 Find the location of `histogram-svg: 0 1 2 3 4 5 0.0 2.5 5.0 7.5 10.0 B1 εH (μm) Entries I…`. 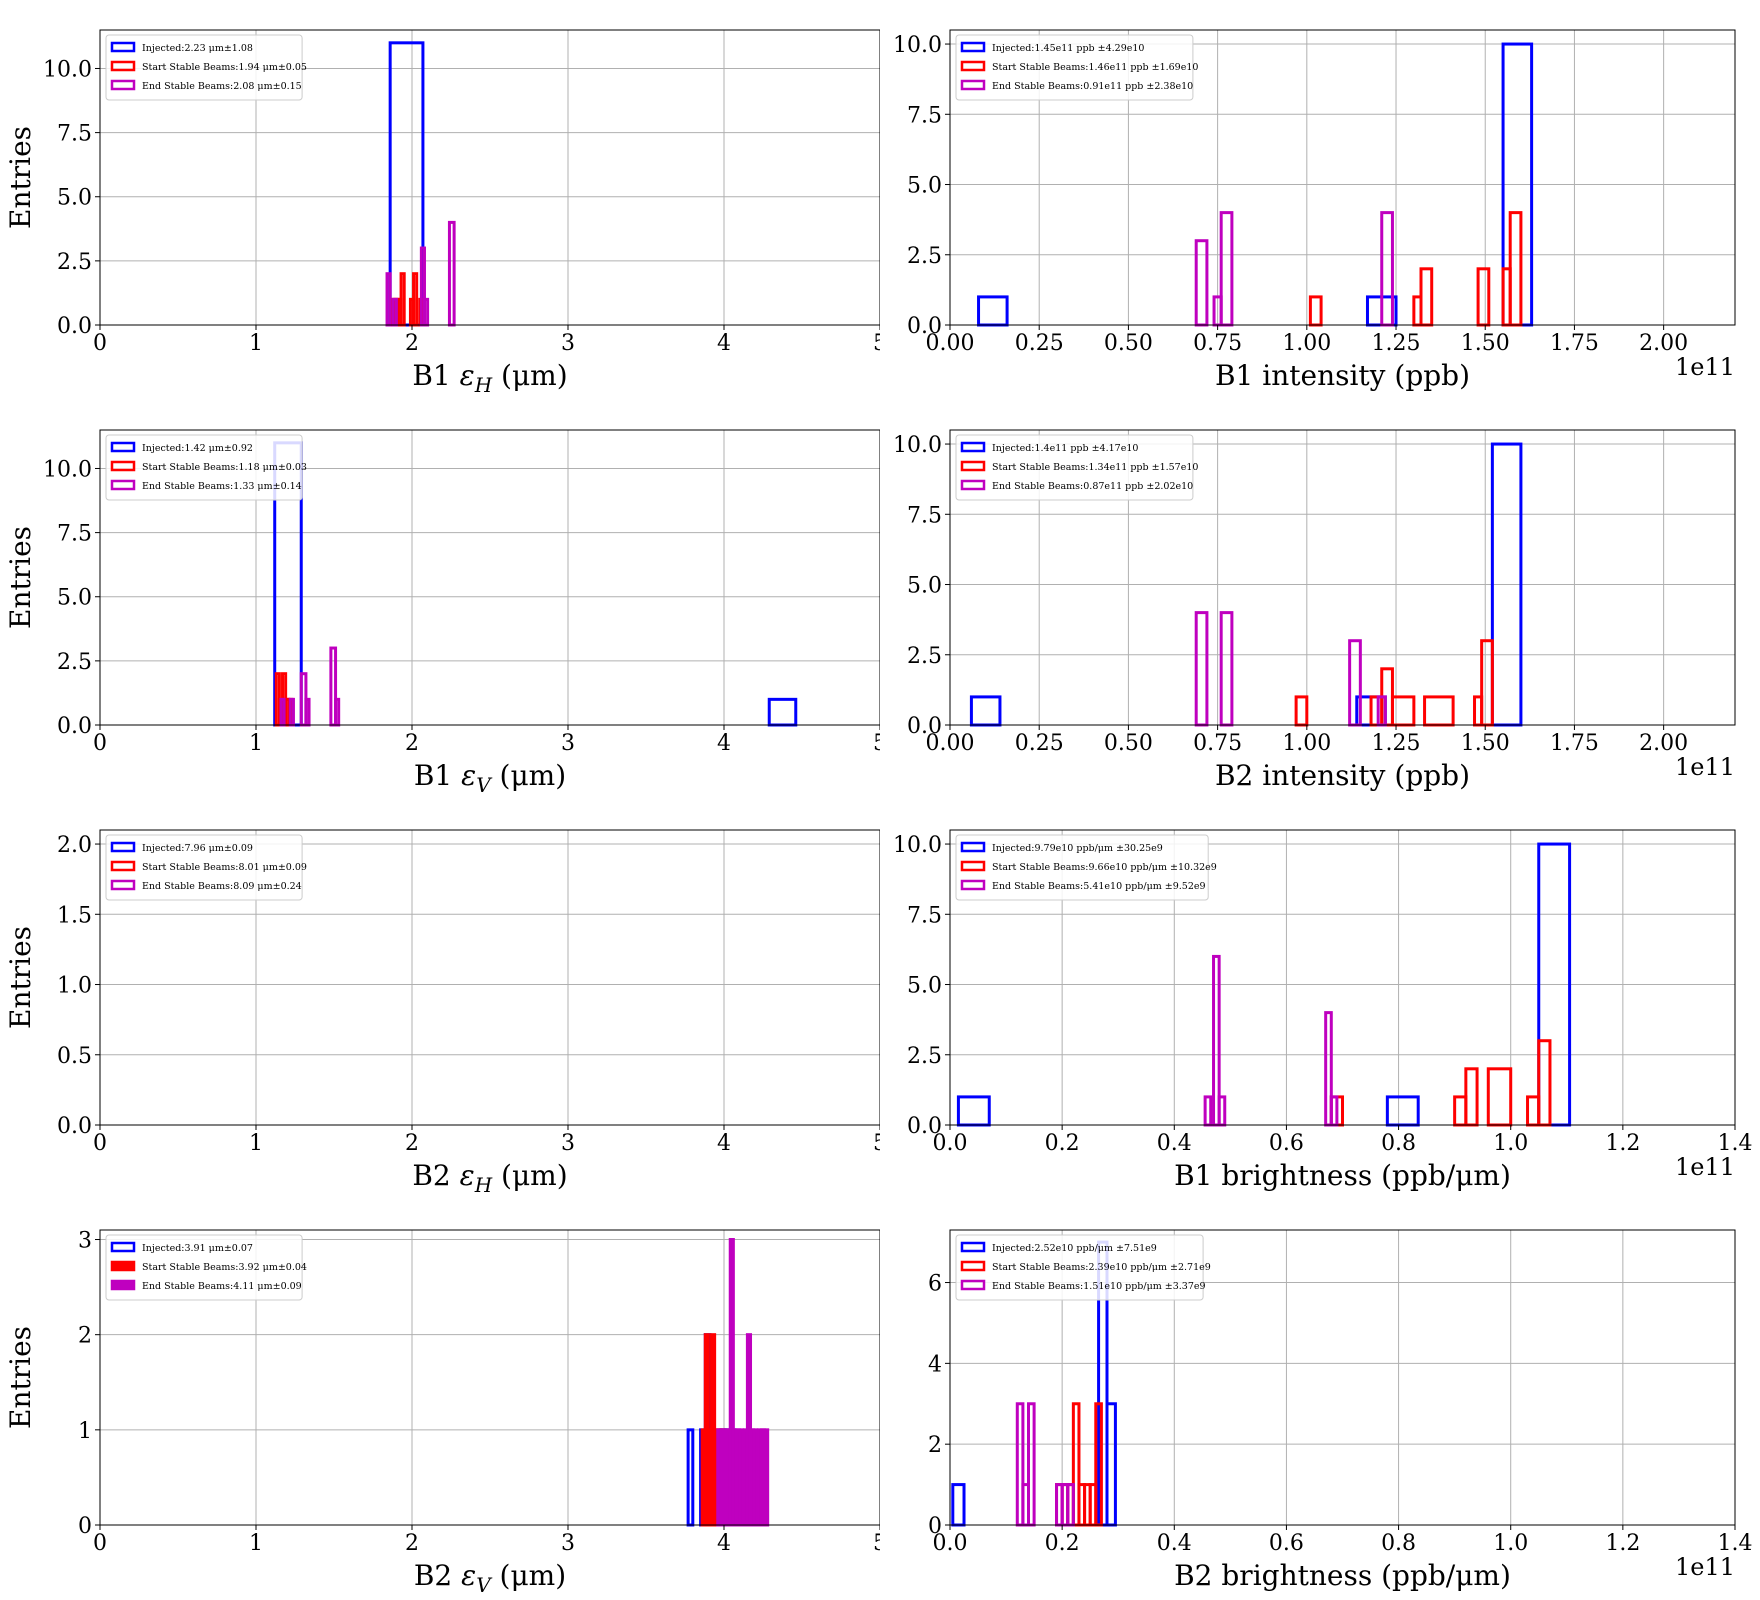

histogram-svg: 0 1 2 3 4 5 0.0 2.5 5.0 7.5 10.0 B1 εH (μm) Entries I… is located at coordinates (442, 213).